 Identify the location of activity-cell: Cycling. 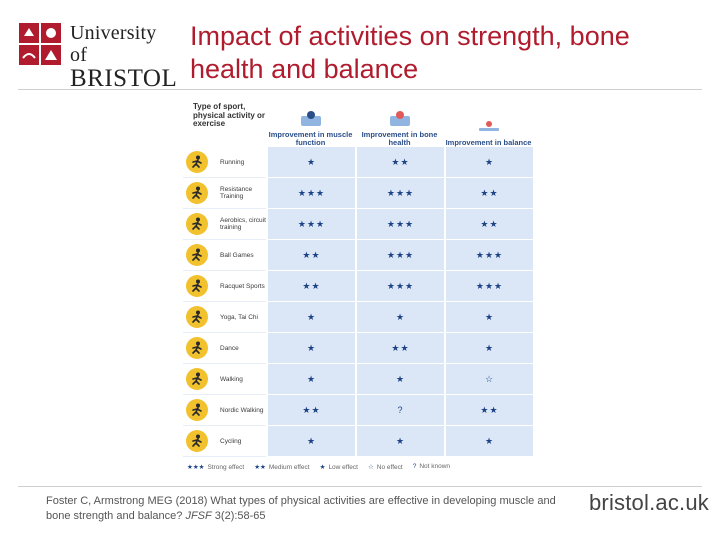
(224, 441).